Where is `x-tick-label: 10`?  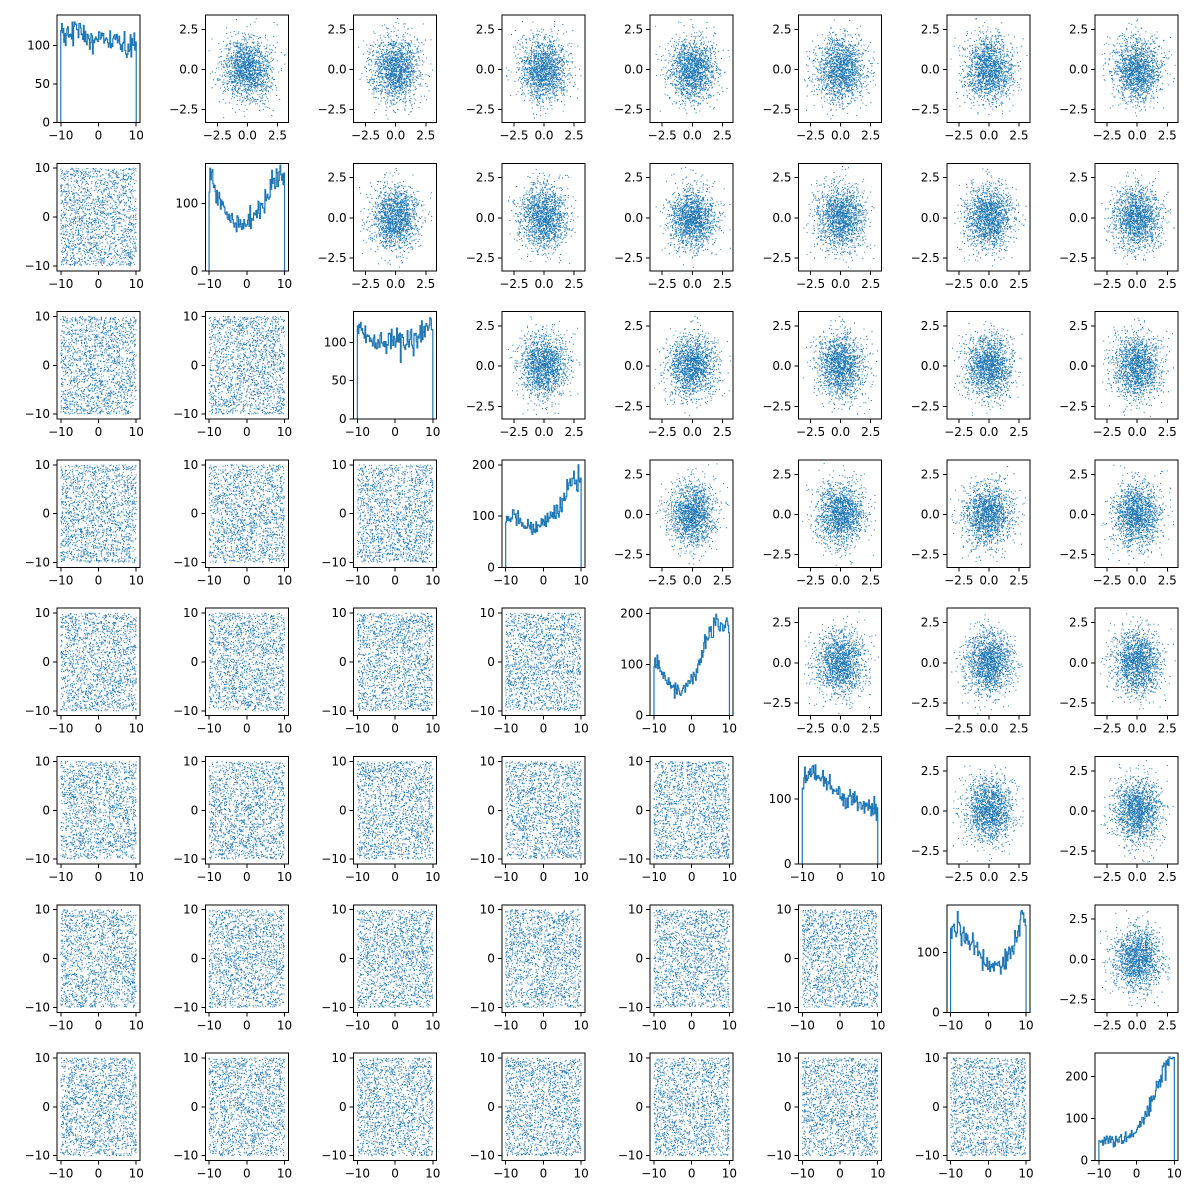 x-tick-label: 10 is located at coordinates (136, 136).